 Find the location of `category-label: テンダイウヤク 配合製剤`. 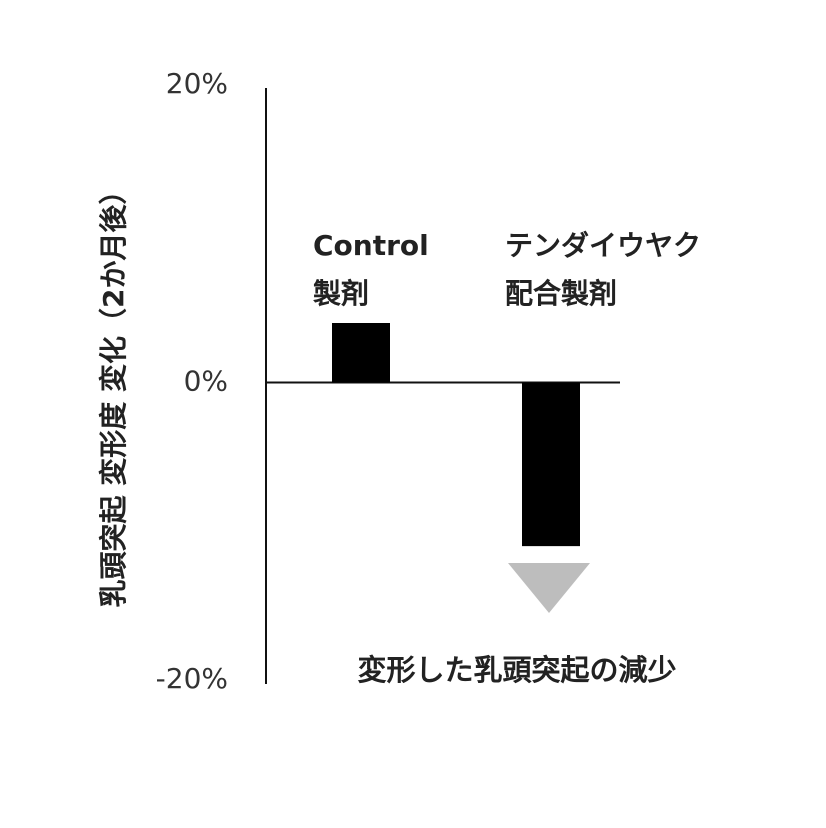

category-label: テンダイウヤク 配合製剤 is located at coordinates (603, 269).